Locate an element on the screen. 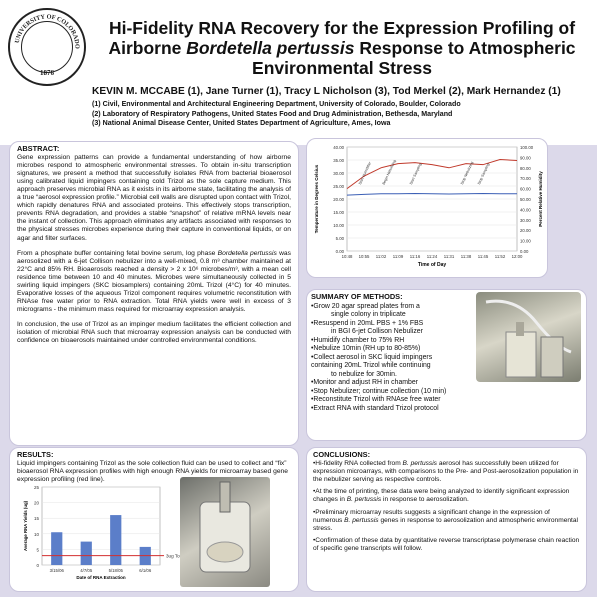  university-seal: UNIVERSITY OF COLORADO 1876 is located at coordinates (47, 47).